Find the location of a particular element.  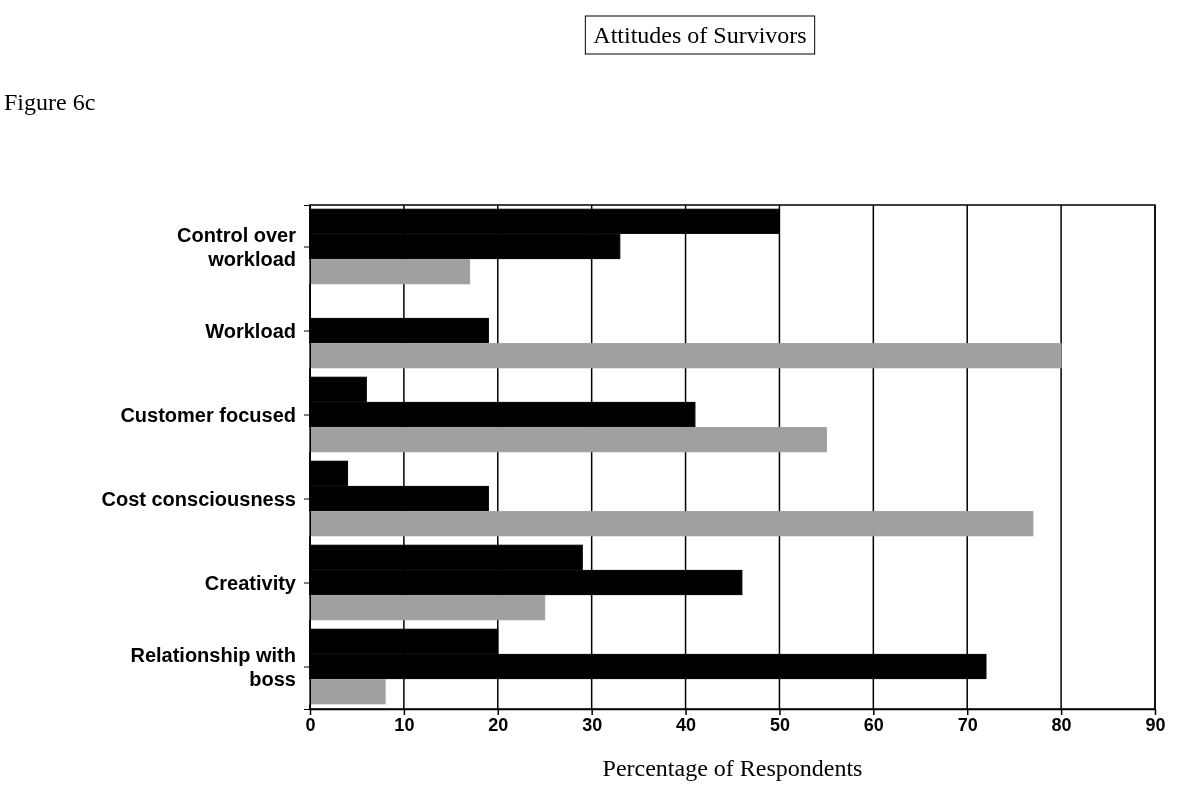

y-tick-label: Customer focused is located at coordinates (208, 415).